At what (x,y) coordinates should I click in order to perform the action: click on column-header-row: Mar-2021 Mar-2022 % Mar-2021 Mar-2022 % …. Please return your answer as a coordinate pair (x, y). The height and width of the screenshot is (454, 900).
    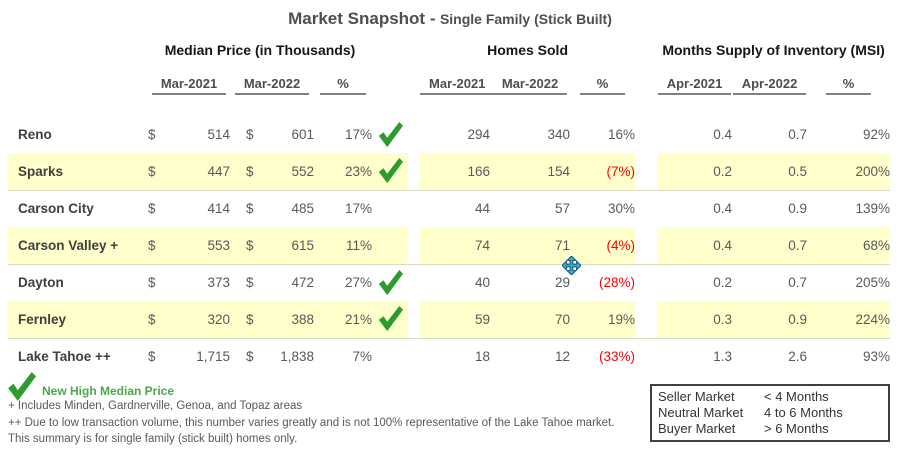
    Looking at the image, I should click on (449, 90).